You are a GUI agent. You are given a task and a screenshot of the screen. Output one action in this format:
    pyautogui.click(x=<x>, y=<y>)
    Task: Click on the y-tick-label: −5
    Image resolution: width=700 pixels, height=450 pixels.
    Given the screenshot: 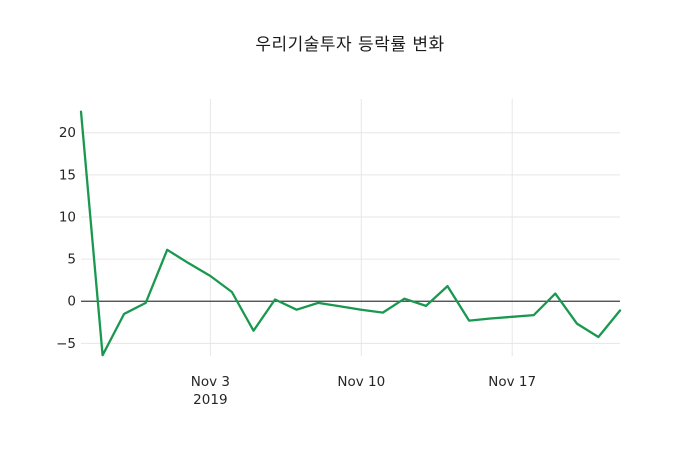 What is the action you would take?
    pyautogui.click(x=66, y=344)
    